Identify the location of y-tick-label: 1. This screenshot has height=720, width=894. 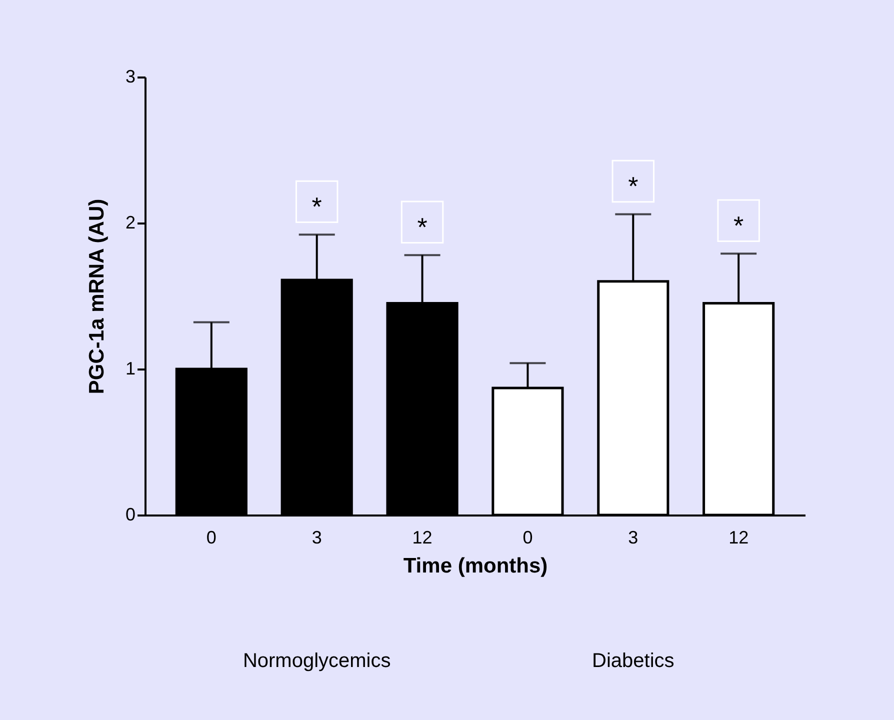
(130, 368).